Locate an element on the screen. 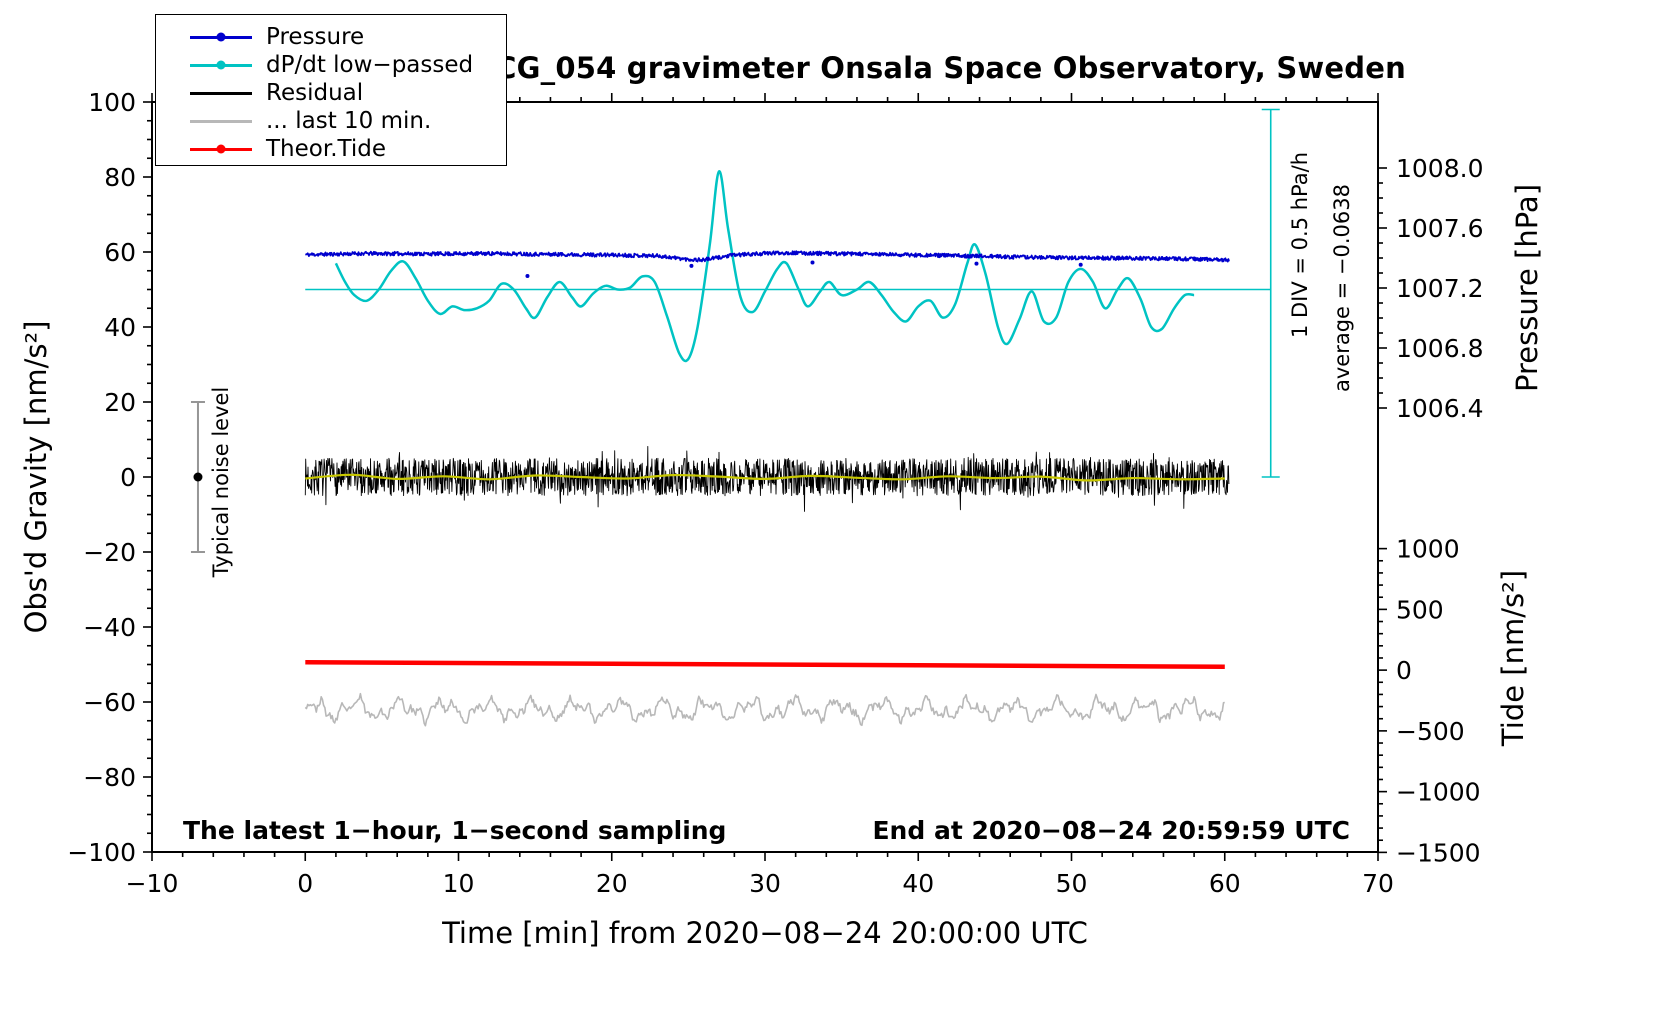  svg-text: −20 is located at coordinates (109, 552).